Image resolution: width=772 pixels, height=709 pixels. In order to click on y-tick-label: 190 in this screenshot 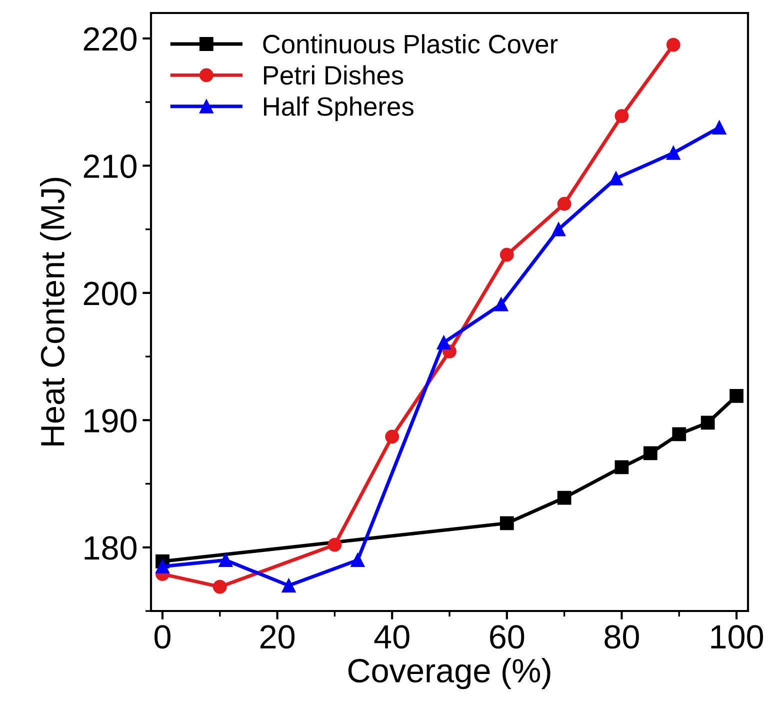, I will do `click(110, 420)`.